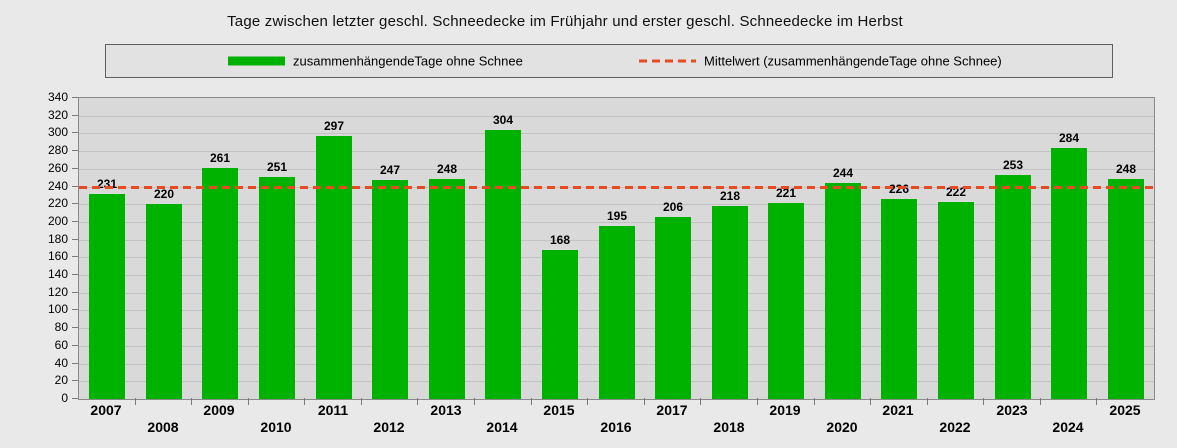 The image size is (1177, 448). I want to click on y-tick-label: 160, so click(57, 256).